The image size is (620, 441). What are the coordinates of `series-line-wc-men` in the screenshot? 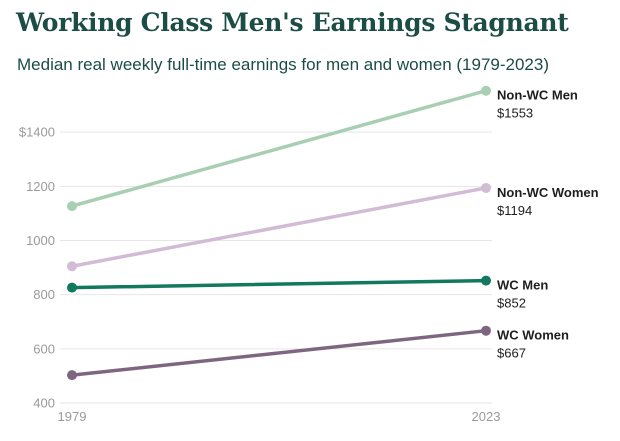 It's located at (279, 284).